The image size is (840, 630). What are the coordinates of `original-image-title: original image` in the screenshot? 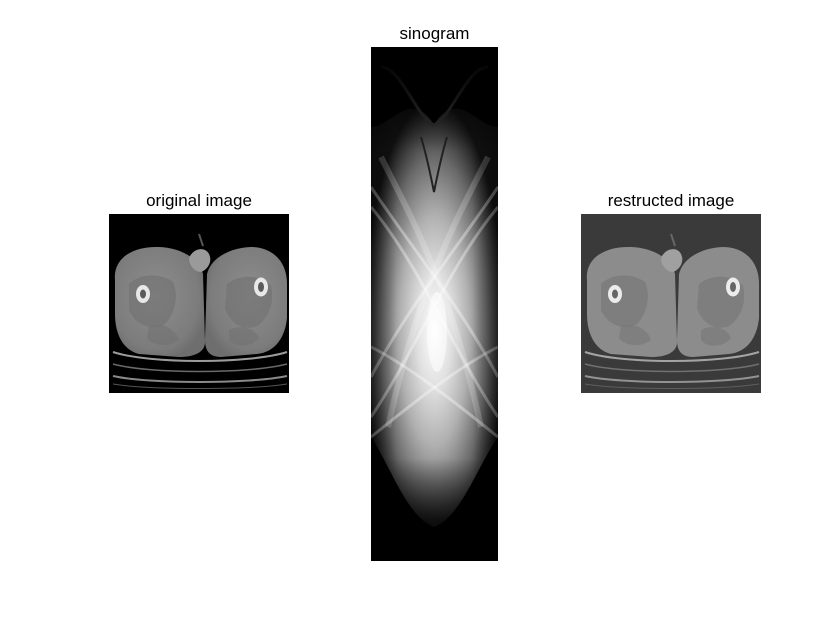 It's located at (199, 200).